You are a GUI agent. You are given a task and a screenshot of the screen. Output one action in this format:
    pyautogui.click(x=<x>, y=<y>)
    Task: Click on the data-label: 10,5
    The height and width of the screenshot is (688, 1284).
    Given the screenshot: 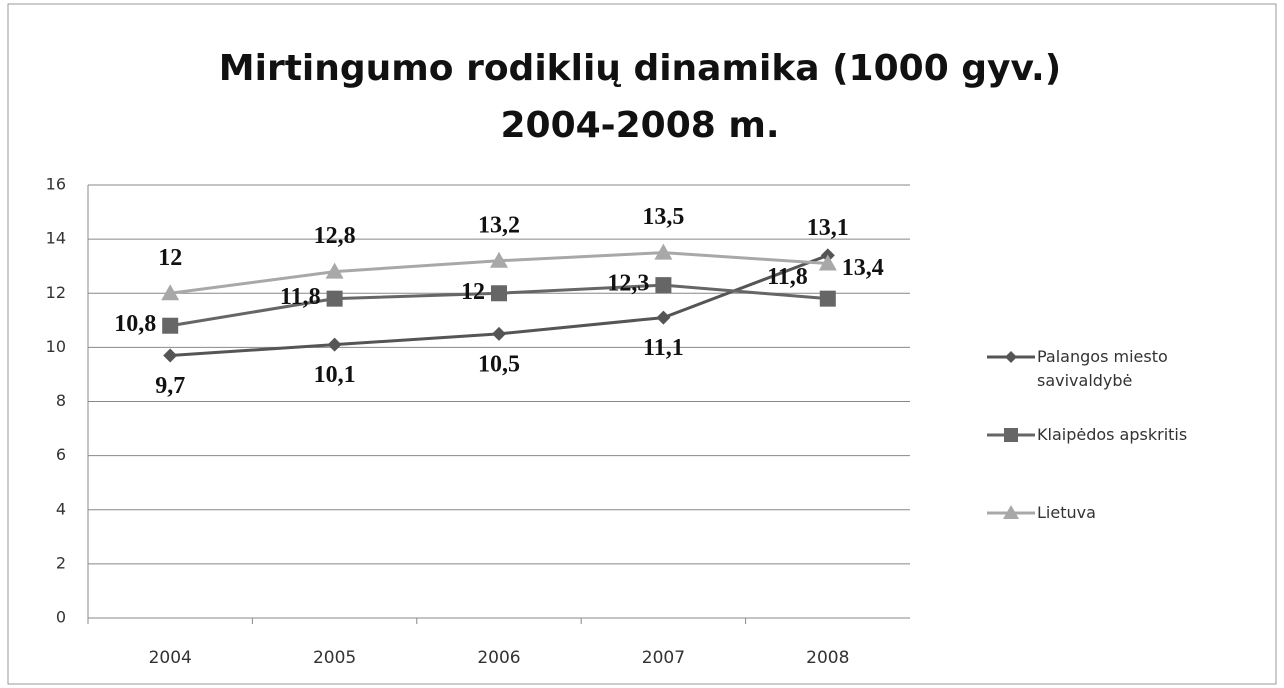 What is the action you would take?
    pyautogui.click(x=499, y=364)
    